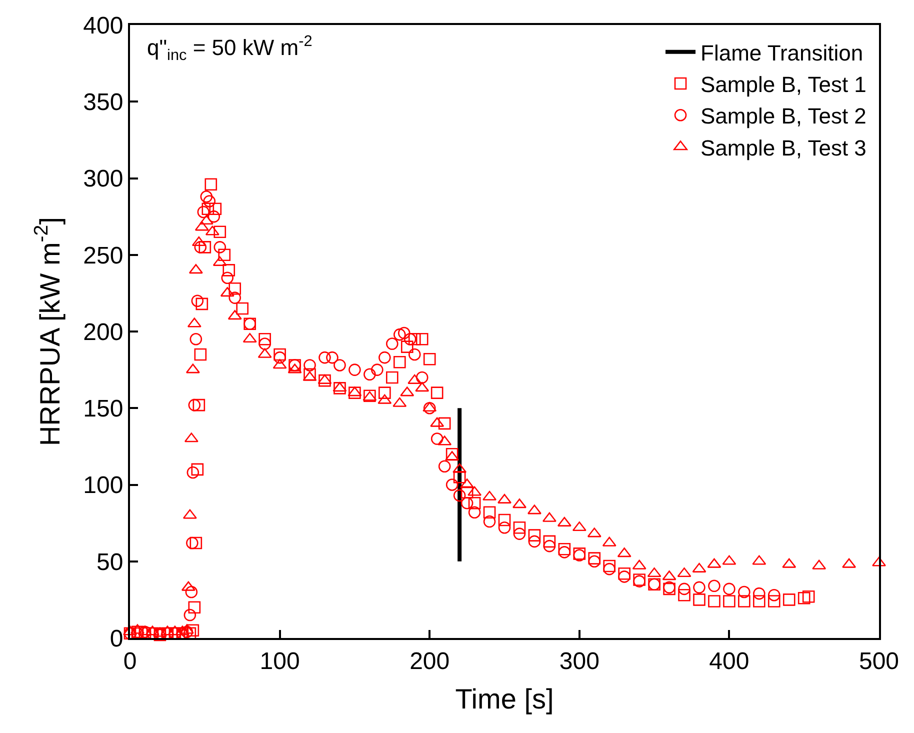 This screenshot has height=733, width=914. Describe the element at coordinates (103, 256) in the screenshot. I see `y-tick-label: 250` at that location.